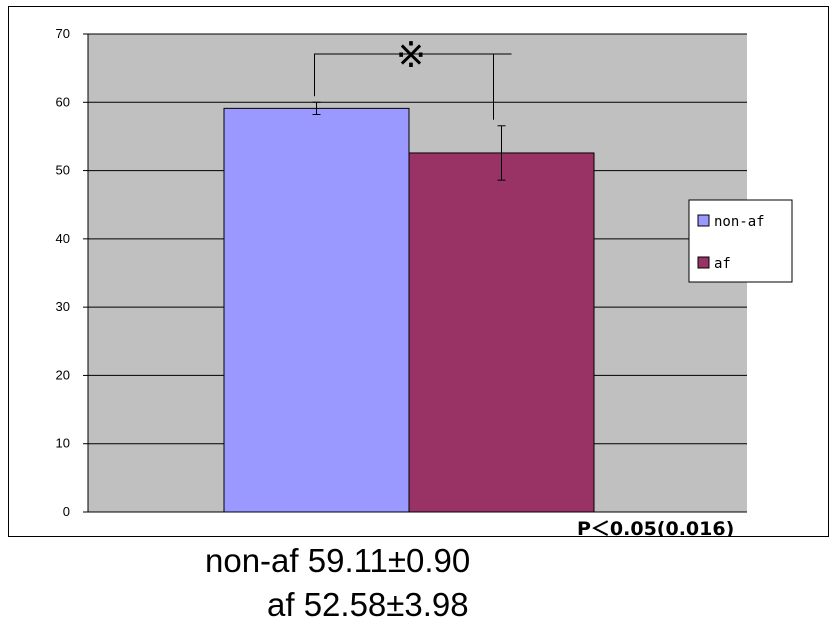 This screenshot has width=832, height=625. Describe the element at coordinates (63, 33) in the screenshot. I see `y-tick-label: 70` at that location.